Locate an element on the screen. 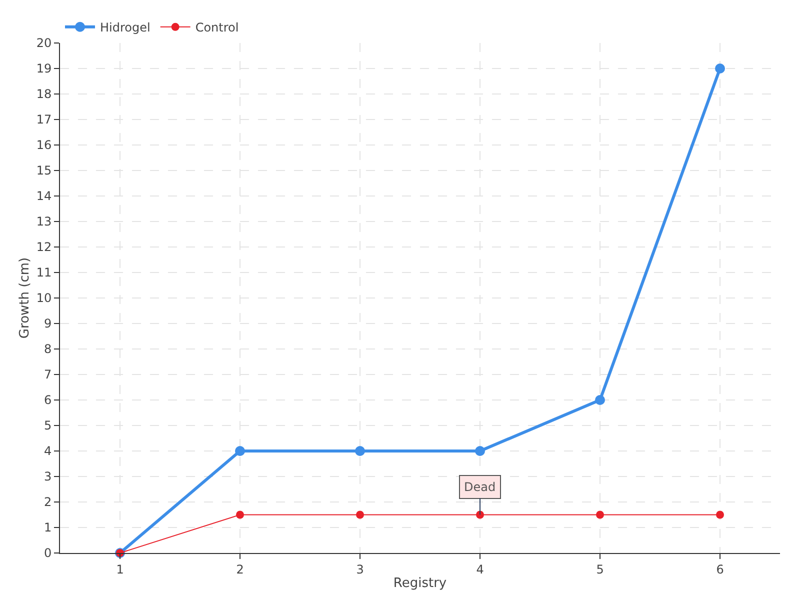 This screenshot has height=600, width=800. y-tick-label: 18 is located at coordinates (44, 94).